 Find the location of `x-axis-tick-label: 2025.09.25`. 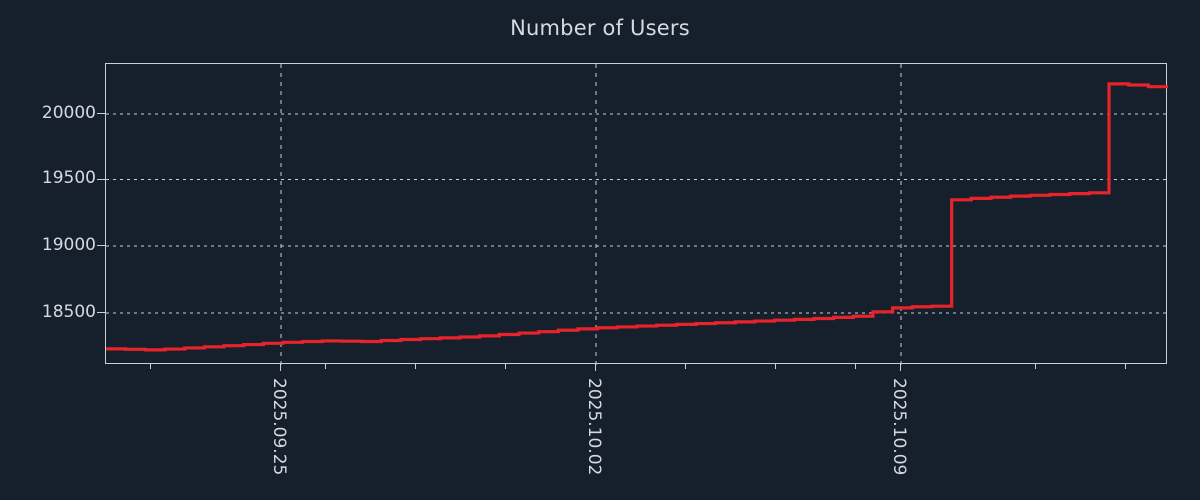

x-axis-tick-label: 2025.09.25 is located at coordinates (279, 427).